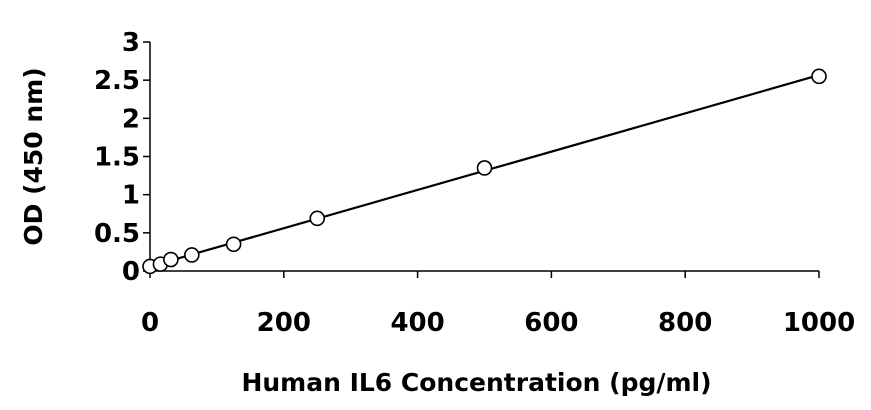  I want to click on x-ticks: 0 200 400 600 800 1000, so click(498, 304).